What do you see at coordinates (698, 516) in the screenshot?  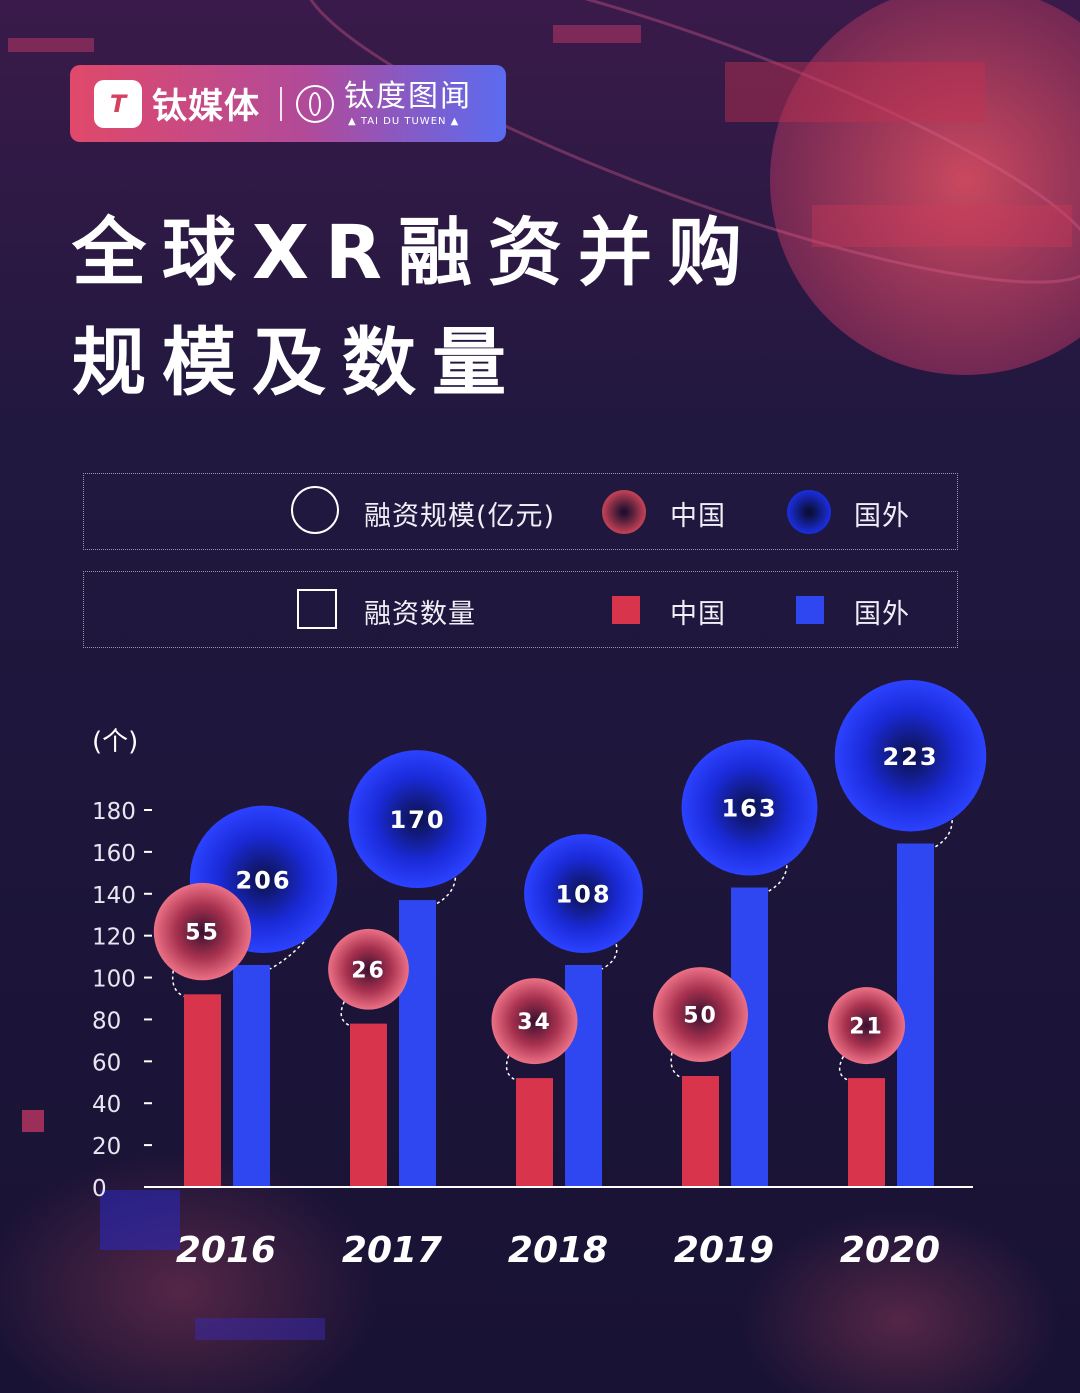 I see `legend-china-label: 中国` at bounding box center [698, 516].